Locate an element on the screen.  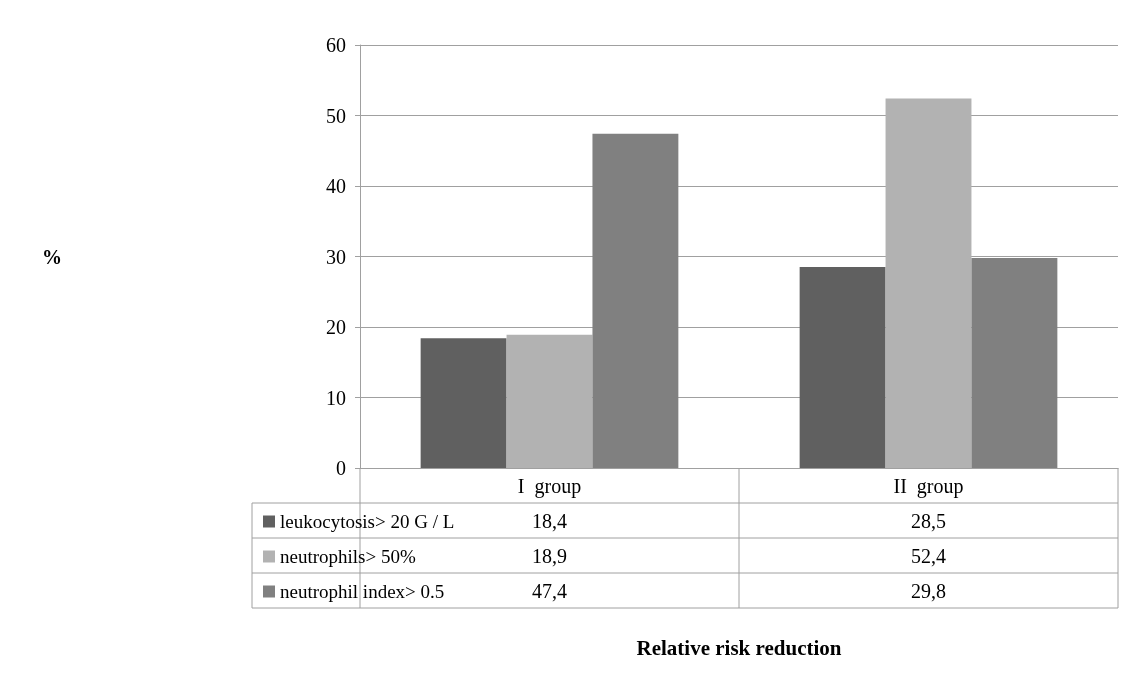
data-label: 52,4 is located at coordinates (928, 555).